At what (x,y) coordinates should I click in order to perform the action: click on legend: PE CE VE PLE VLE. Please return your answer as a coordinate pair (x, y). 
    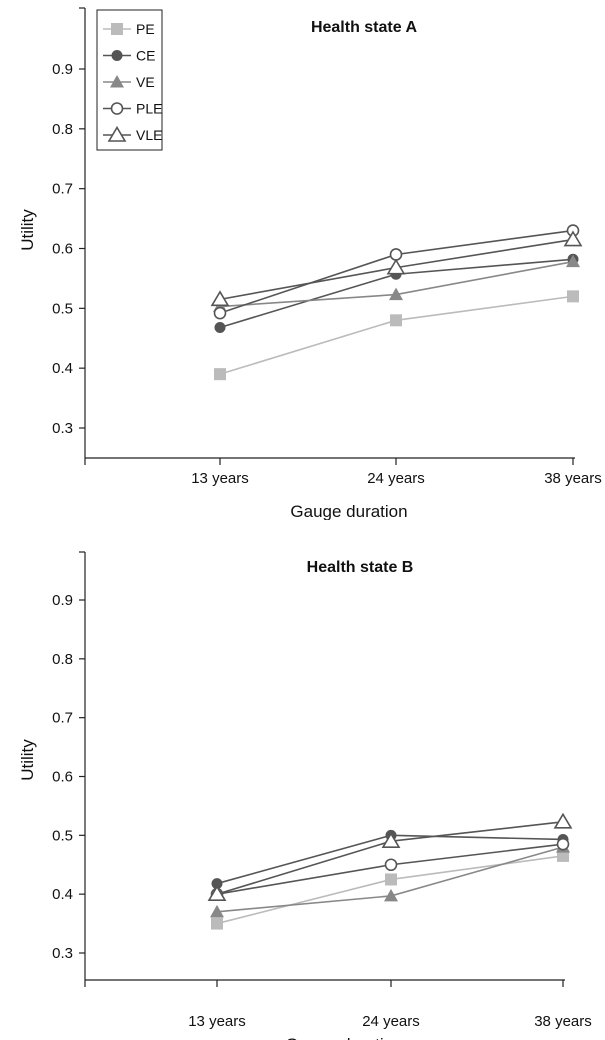
    Looking at the image, I should click on (129, 80).